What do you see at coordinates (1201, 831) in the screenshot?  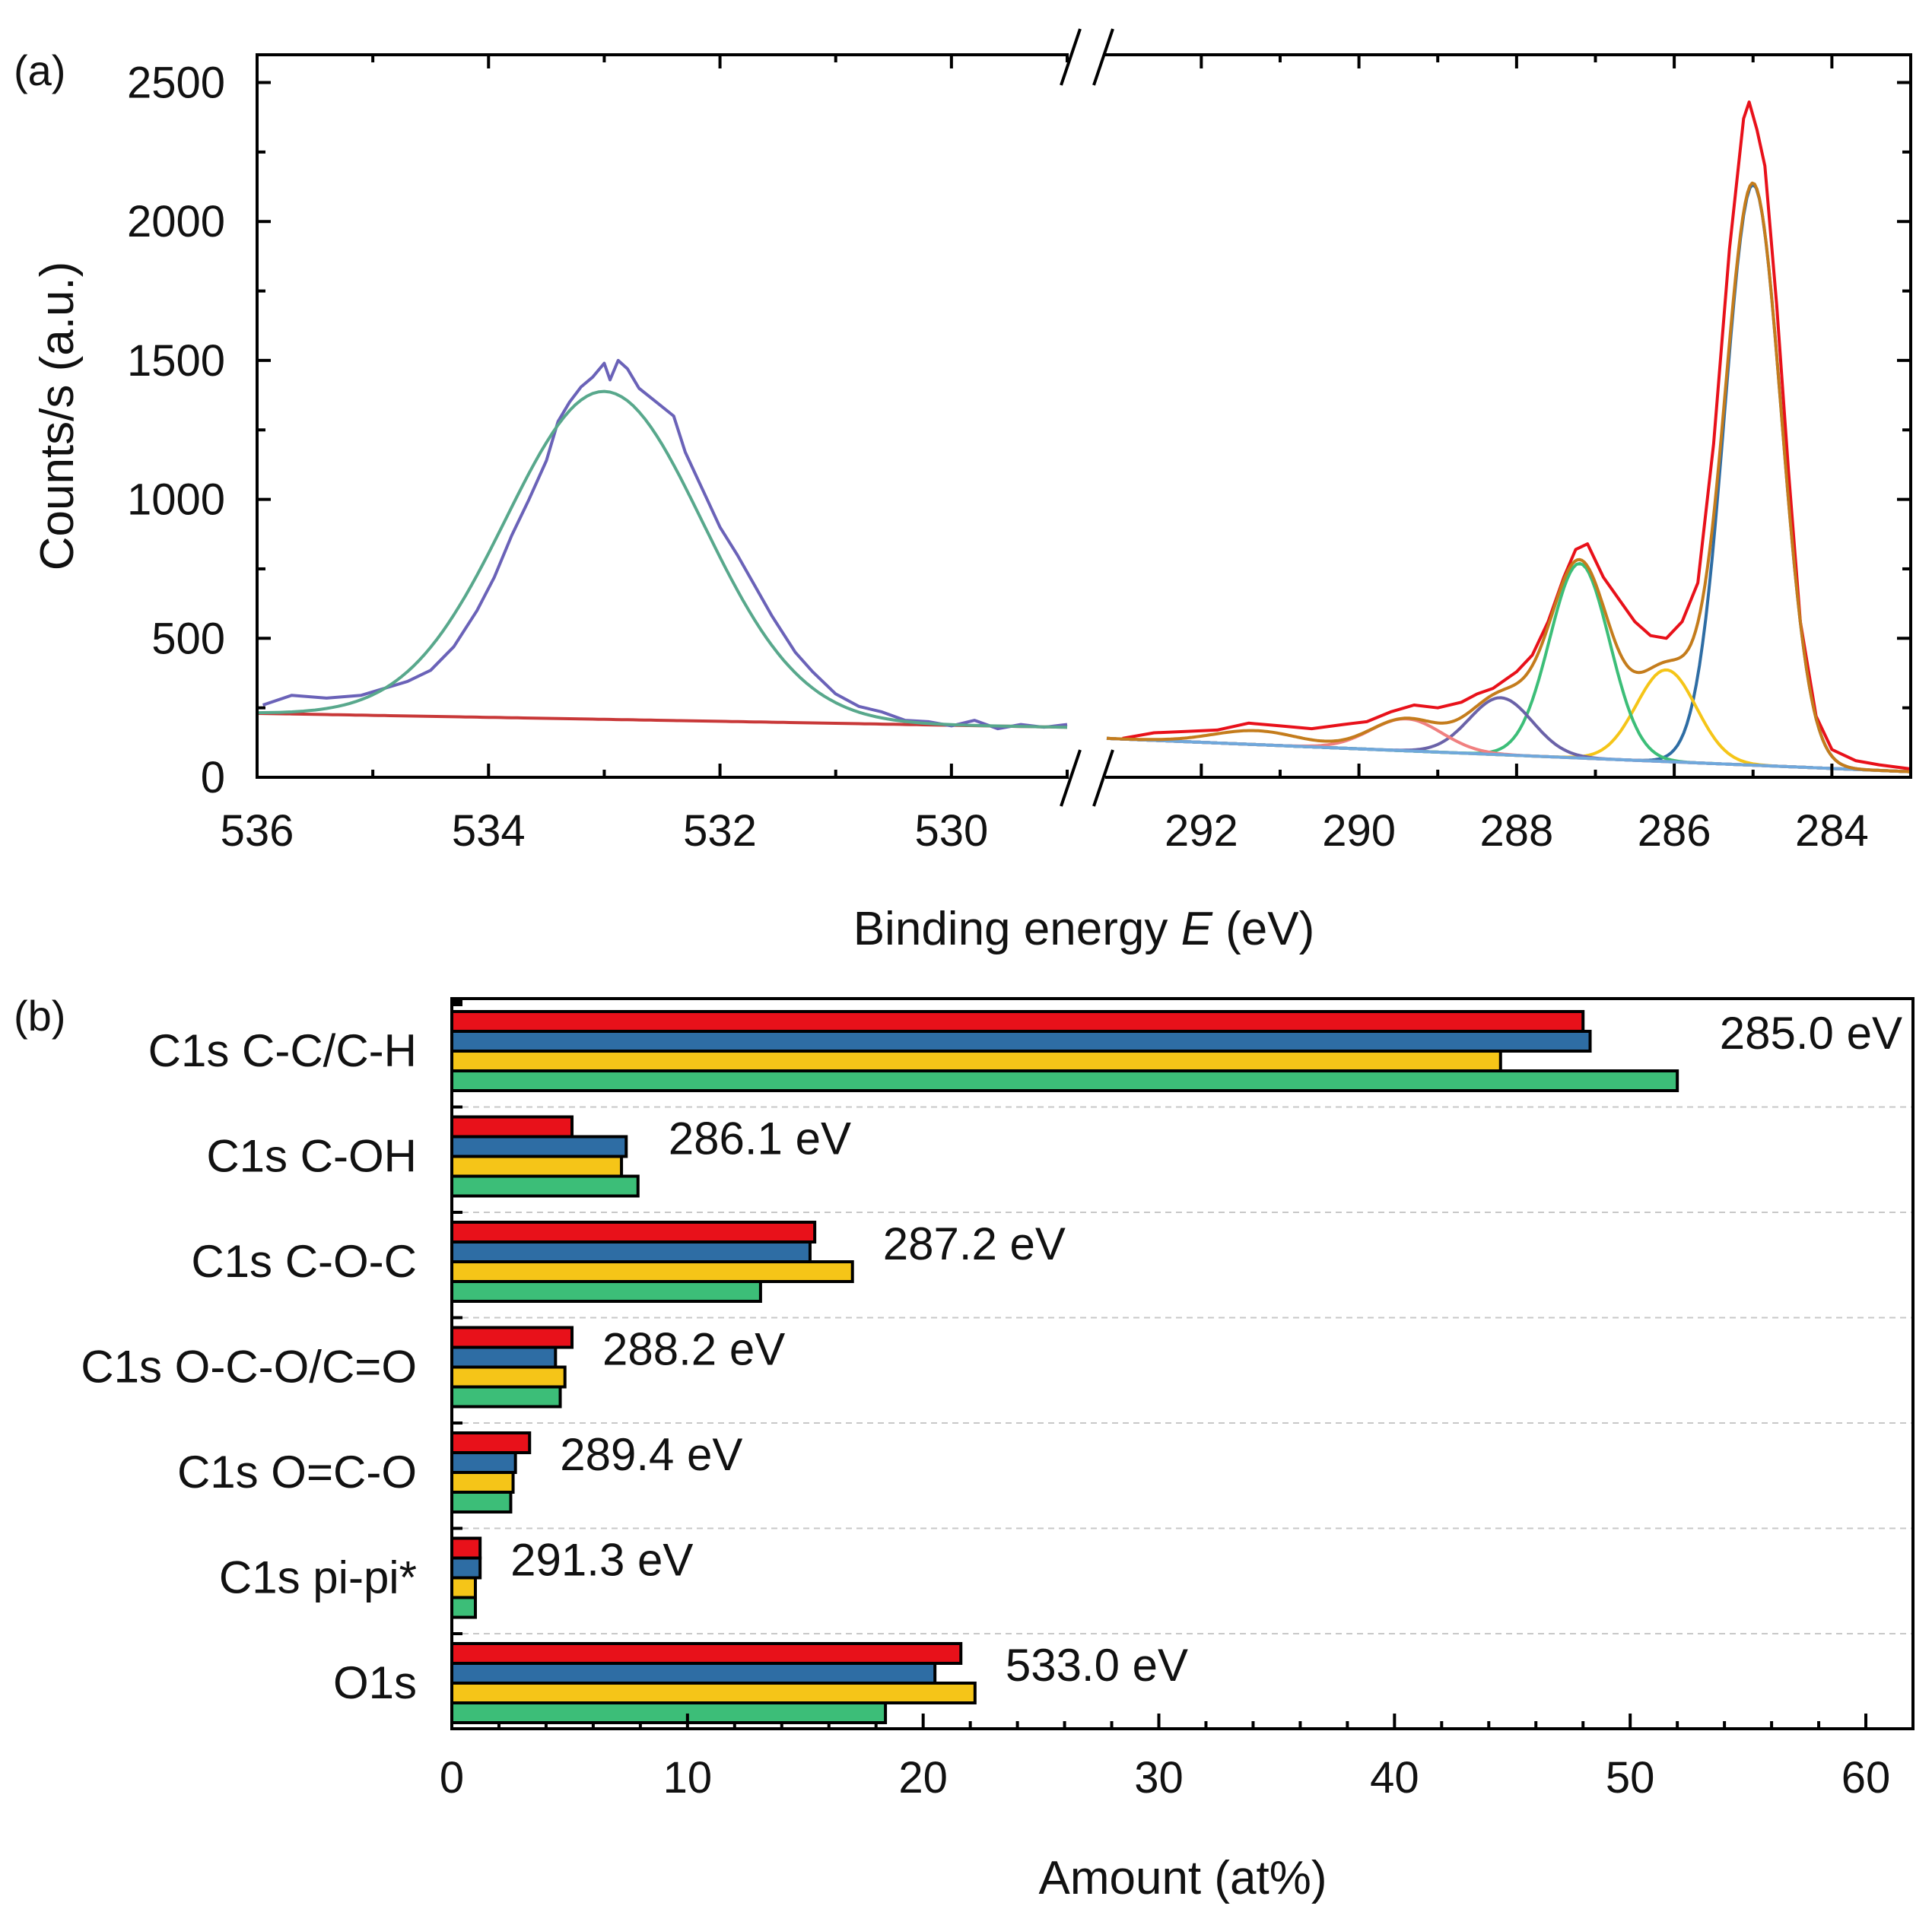 I see `x-tick-label: 292` at bounding box center [1201, 831].